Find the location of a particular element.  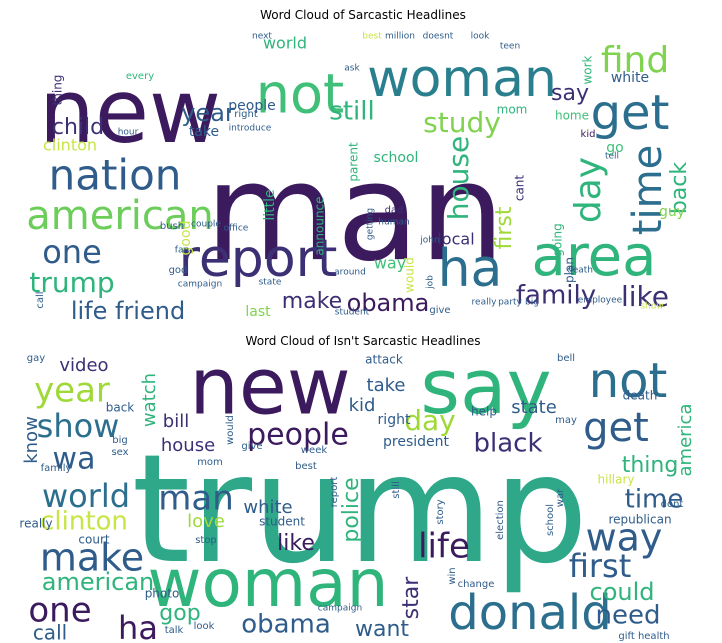

cloud-word: would is located at coordinates (230, 430).